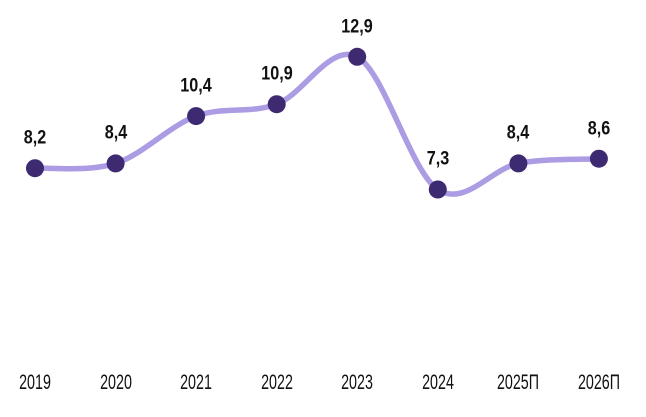 The image size is (646, 417). Describe the element at coordinates (518, 133) in the screenshot. I see `value-label-2025П: 8,4` at that location.